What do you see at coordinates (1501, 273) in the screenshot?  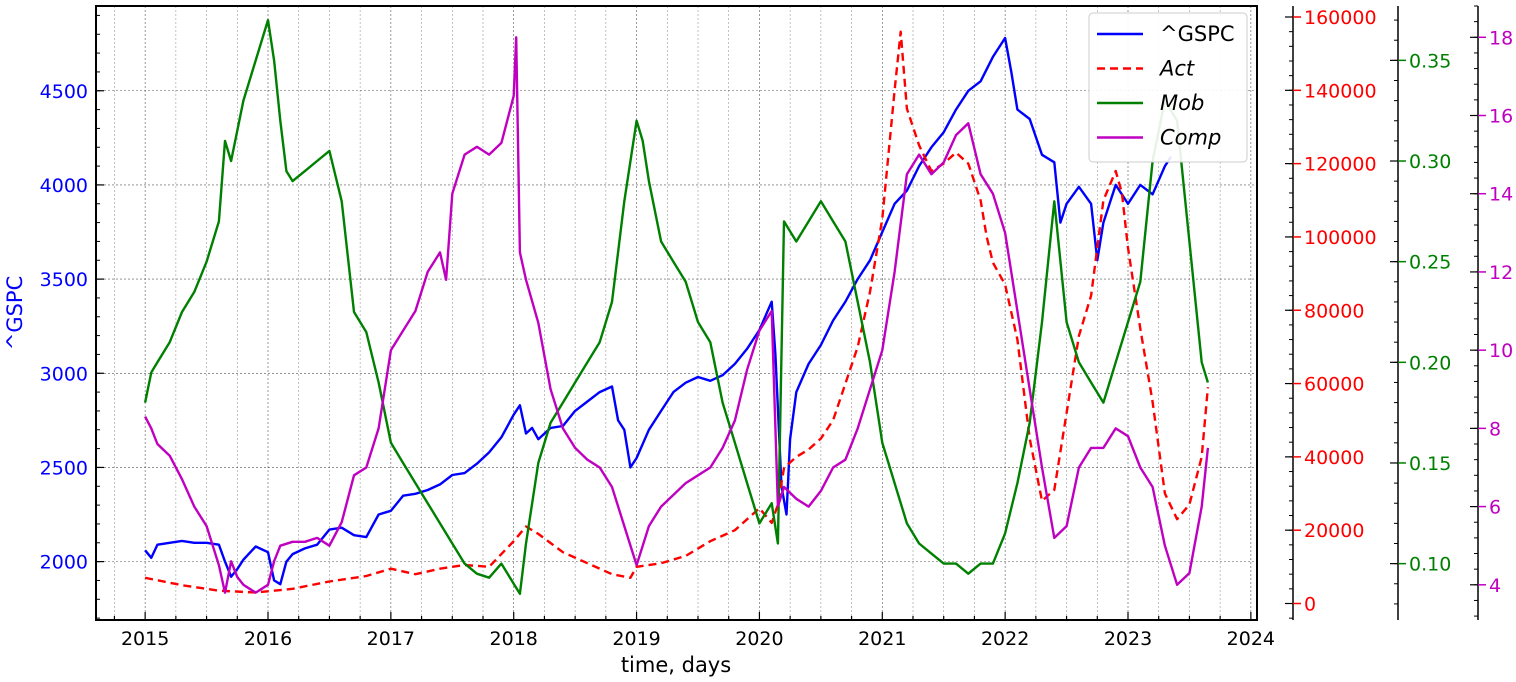 I see `y-tick-label: 12` at bounding box center [1501, 273].